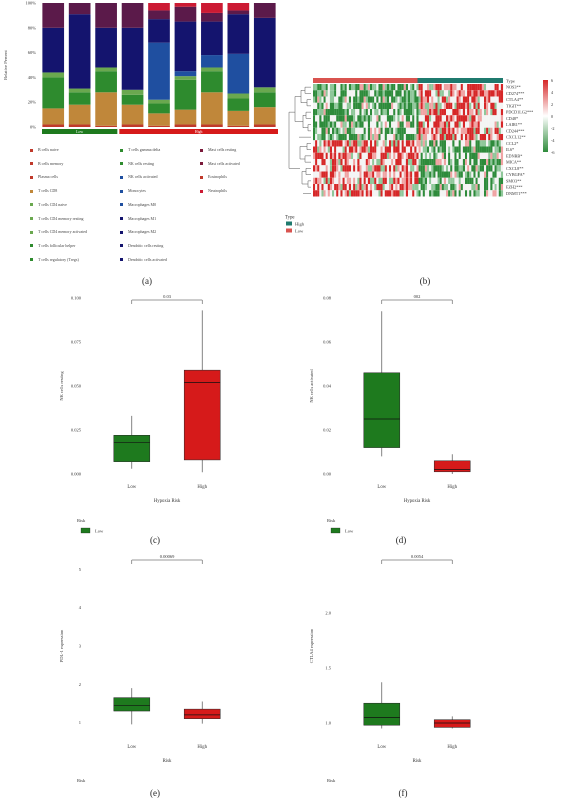 This screenshot has width=567, height=803. What do you see at coordinates (155, 793) in the screenshot?
I see `panel-label-e: (e)` at bounding box center [155, 793].